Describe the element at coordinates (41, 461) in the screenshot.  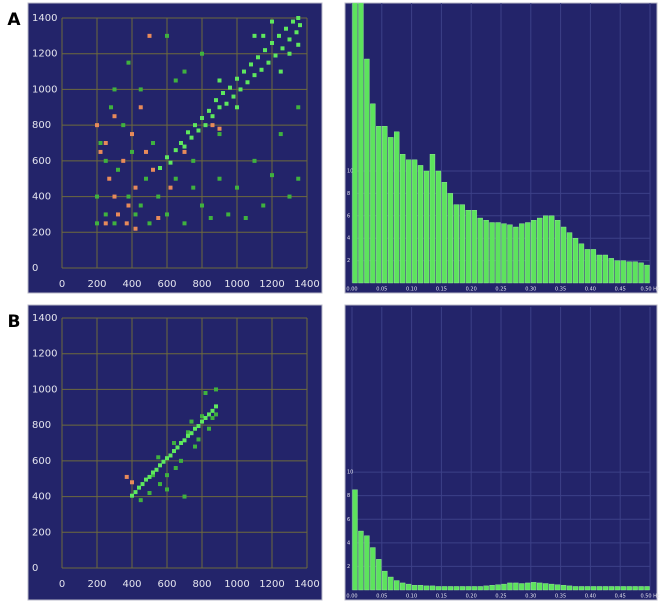
I see `y-tick-label: 600` at that location.